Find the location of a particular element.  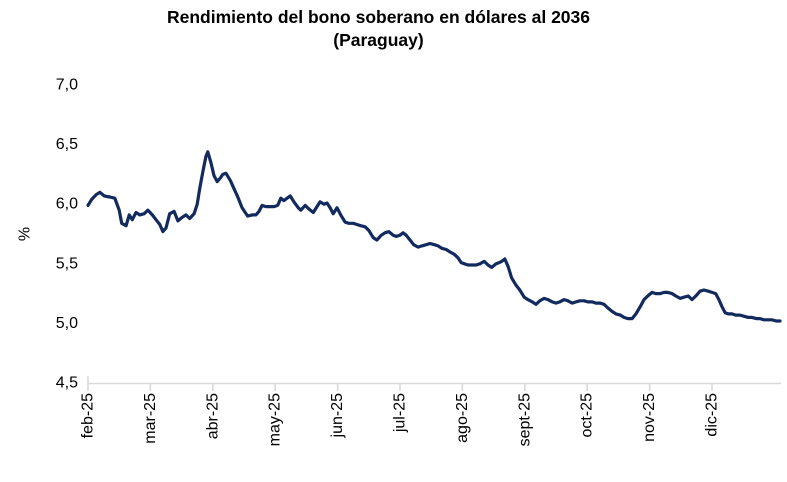

y-axis-title: % is located at coordinates (25, 234).